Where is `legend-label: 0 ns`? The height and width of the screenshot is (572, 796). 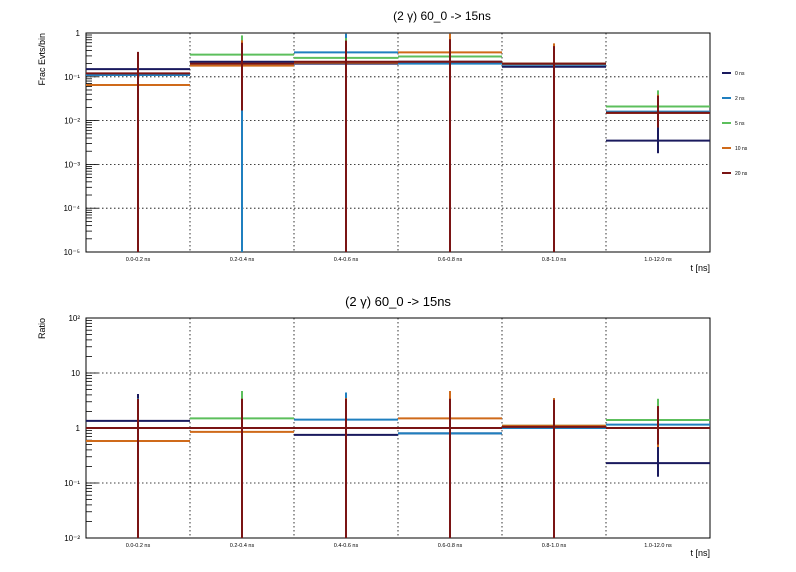 legend-label: 0 ns is located at coordinates (740, 74).